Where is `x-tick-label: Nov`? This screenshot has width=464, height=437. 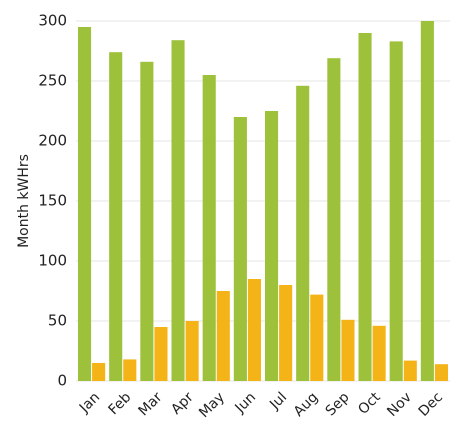 x-tick-label: Nov is located at coordinates (399, 404).